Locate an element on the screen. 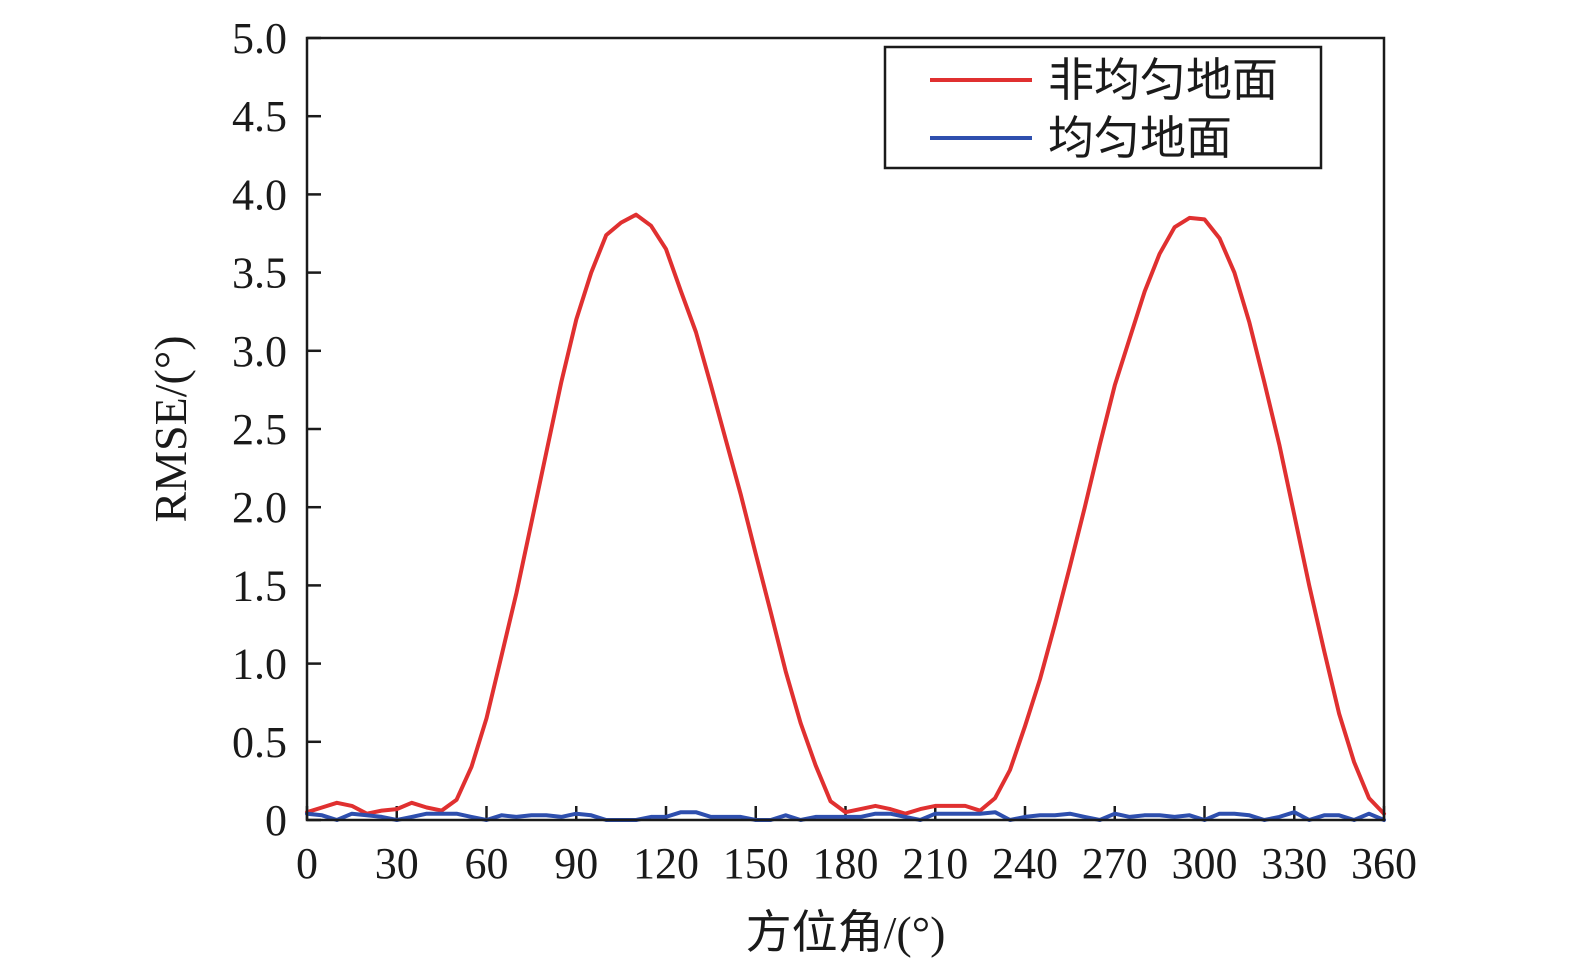 This screenshot has width=1575, height=974. x-tick-label: 90 is located at coordinates (576, 863).